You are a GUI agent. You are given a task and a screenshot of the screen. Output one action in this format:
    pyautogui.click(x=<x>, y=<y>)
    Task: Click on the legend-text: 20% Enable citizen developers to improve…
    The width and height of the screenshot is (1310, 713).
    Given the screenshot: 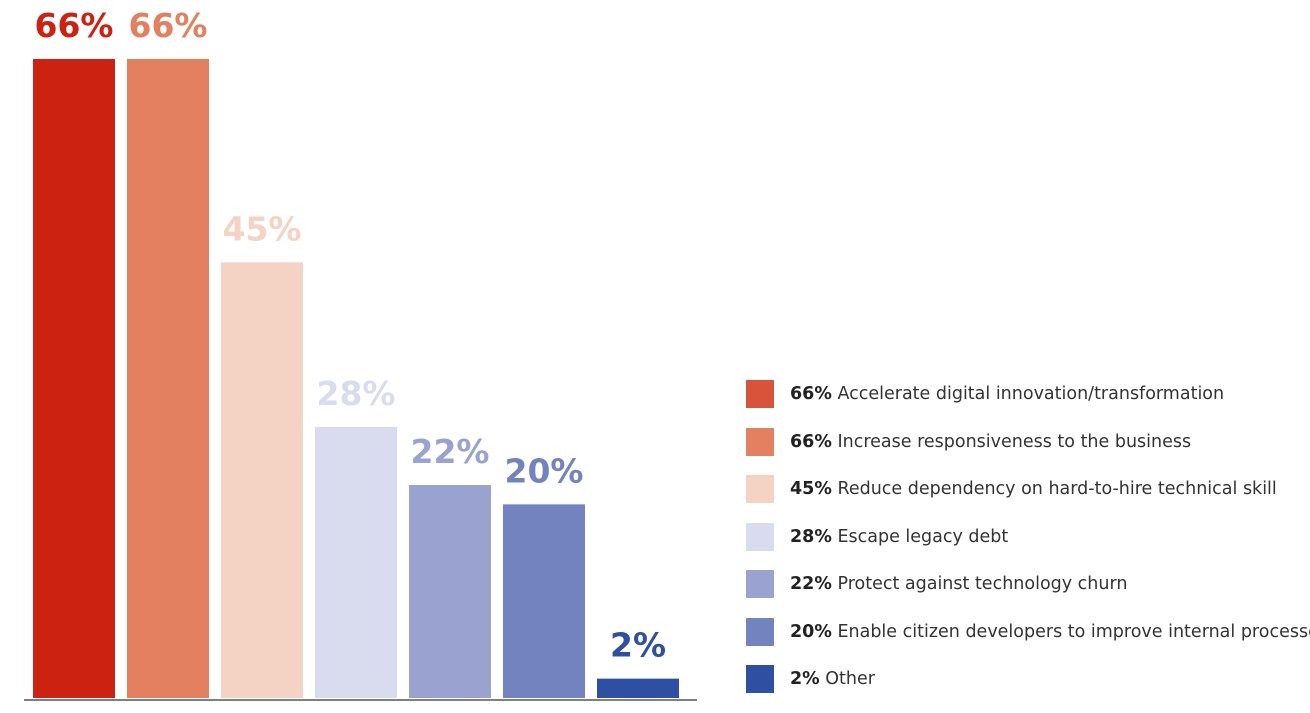 What is the action you would take?
    pyautogui.click(x=1050, y=632)
    